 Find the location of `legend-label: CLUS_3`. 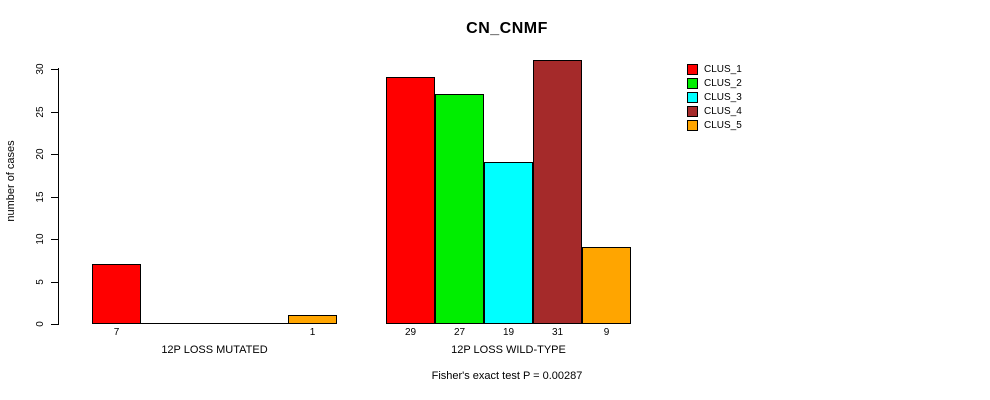

legend-label: CLUS_3 is located at coordinates (723, 97).